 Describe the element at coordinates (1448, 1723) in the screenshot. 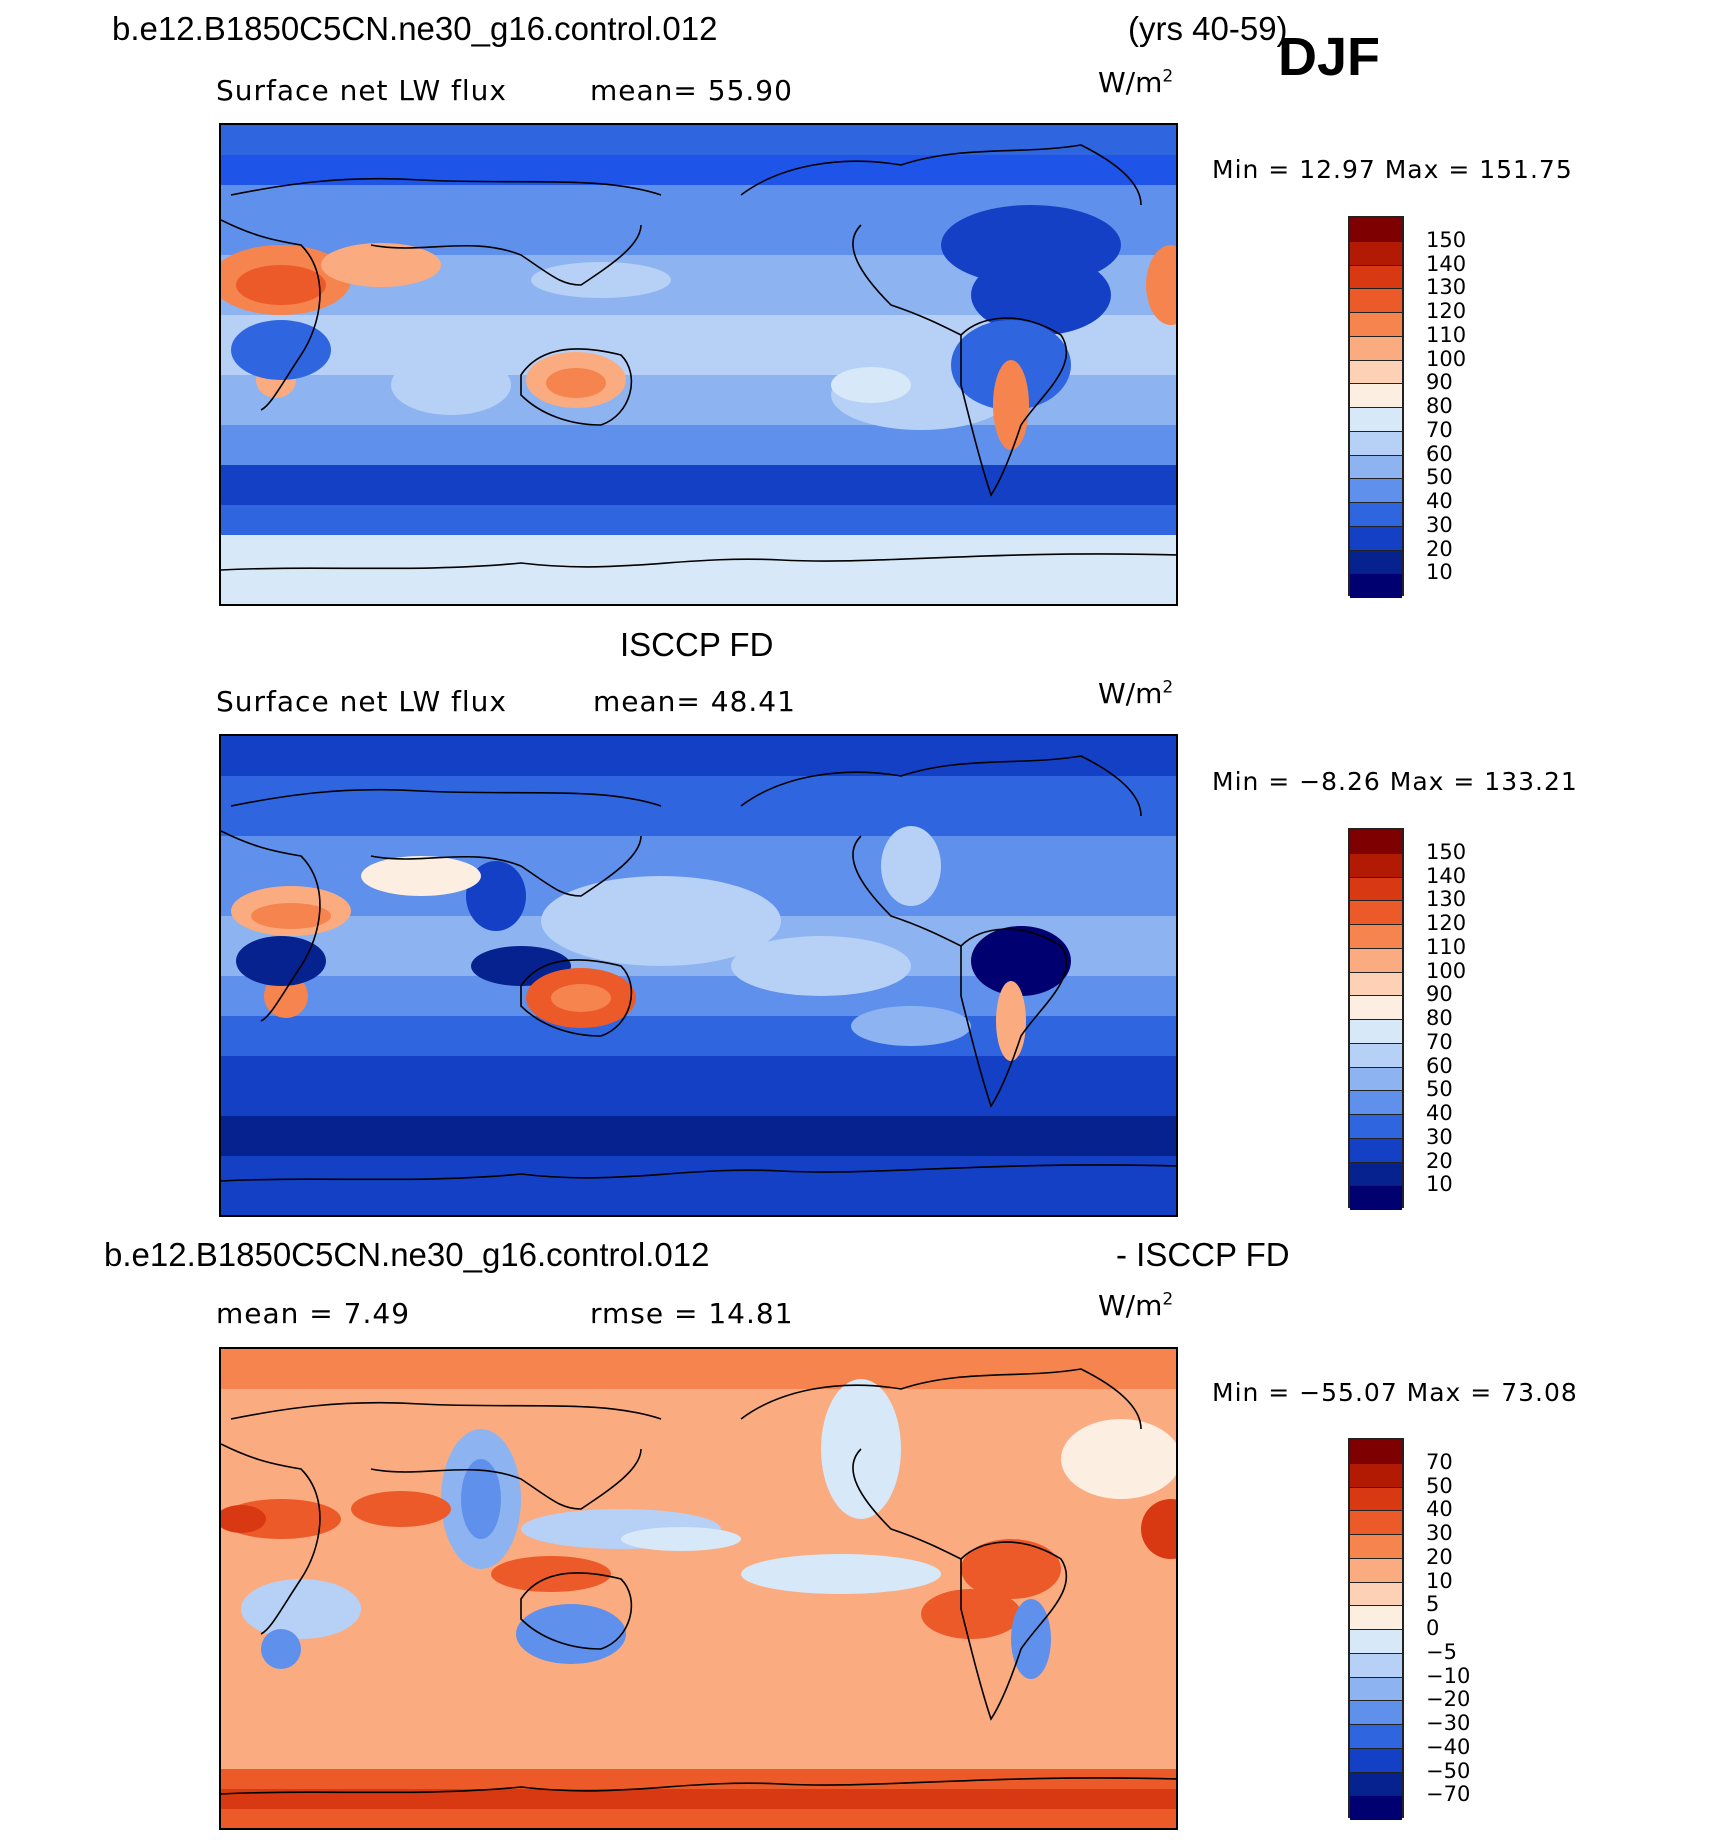

I see `colorbar-tick-label: −30` at that location.